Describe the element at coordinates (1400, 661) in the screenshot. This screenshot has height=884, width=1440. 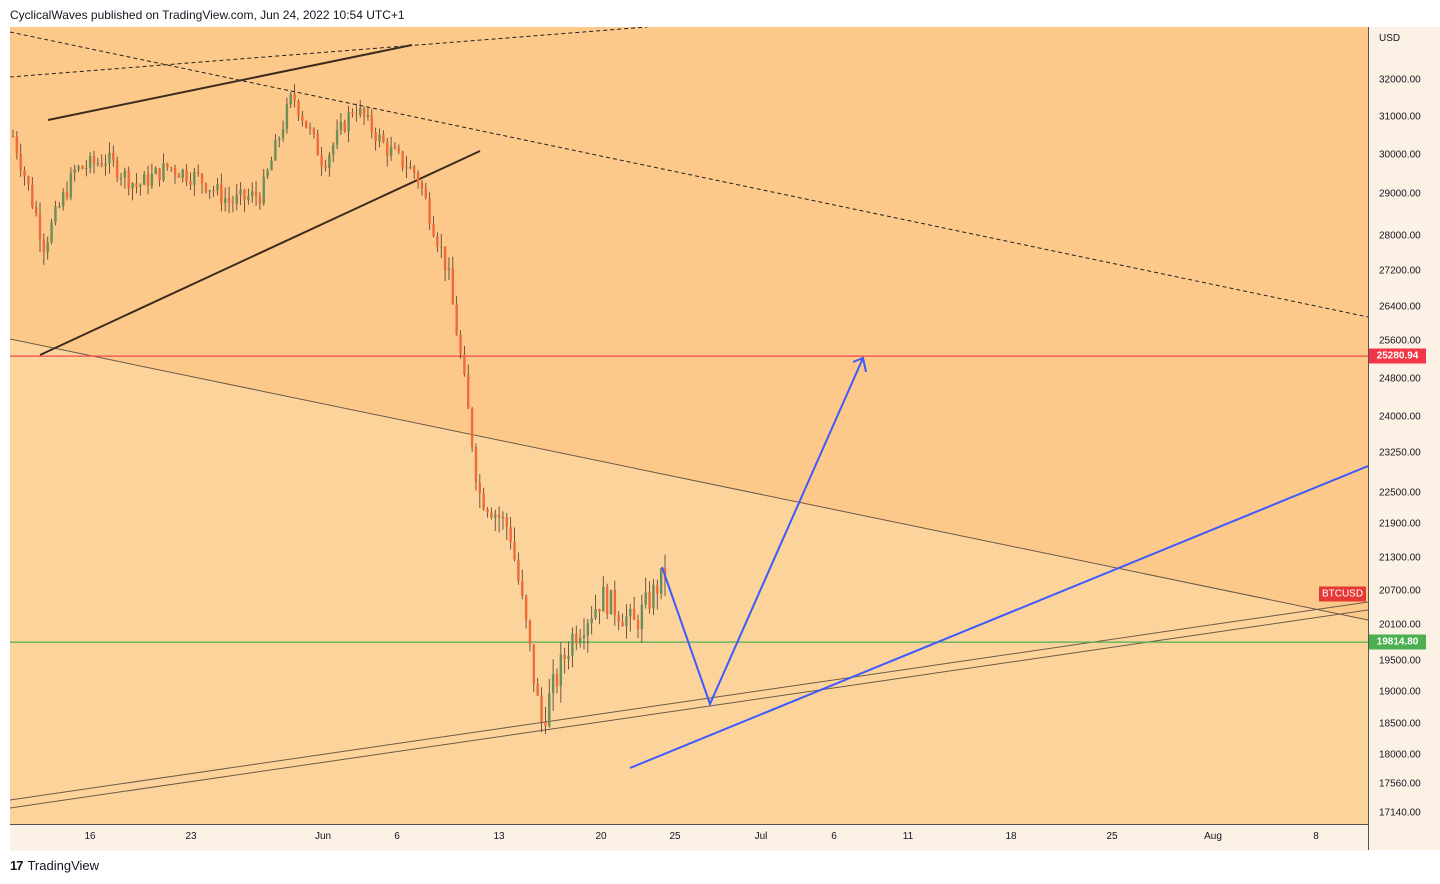
I see `y-tick-label: 19500.00` at that location.